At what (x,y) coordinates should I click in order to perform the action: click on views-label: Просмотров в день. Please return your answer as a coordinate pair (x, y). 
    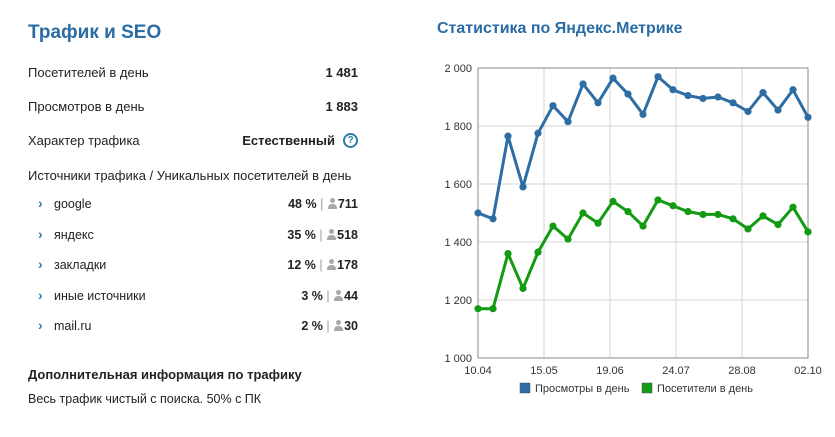
    Looking at the image, I should click on (86, 106).